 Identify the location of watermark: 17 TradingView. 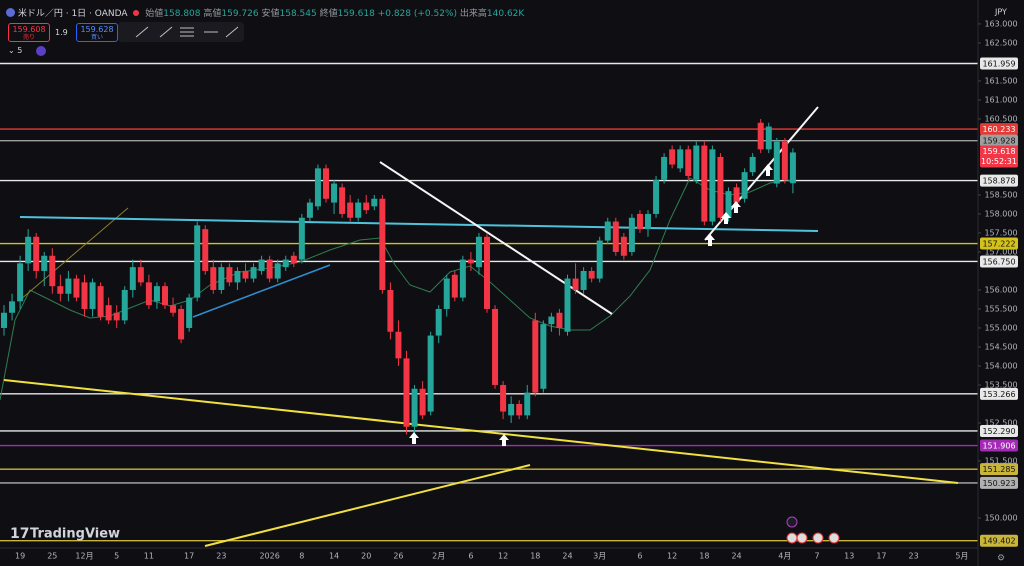
(65, 534).